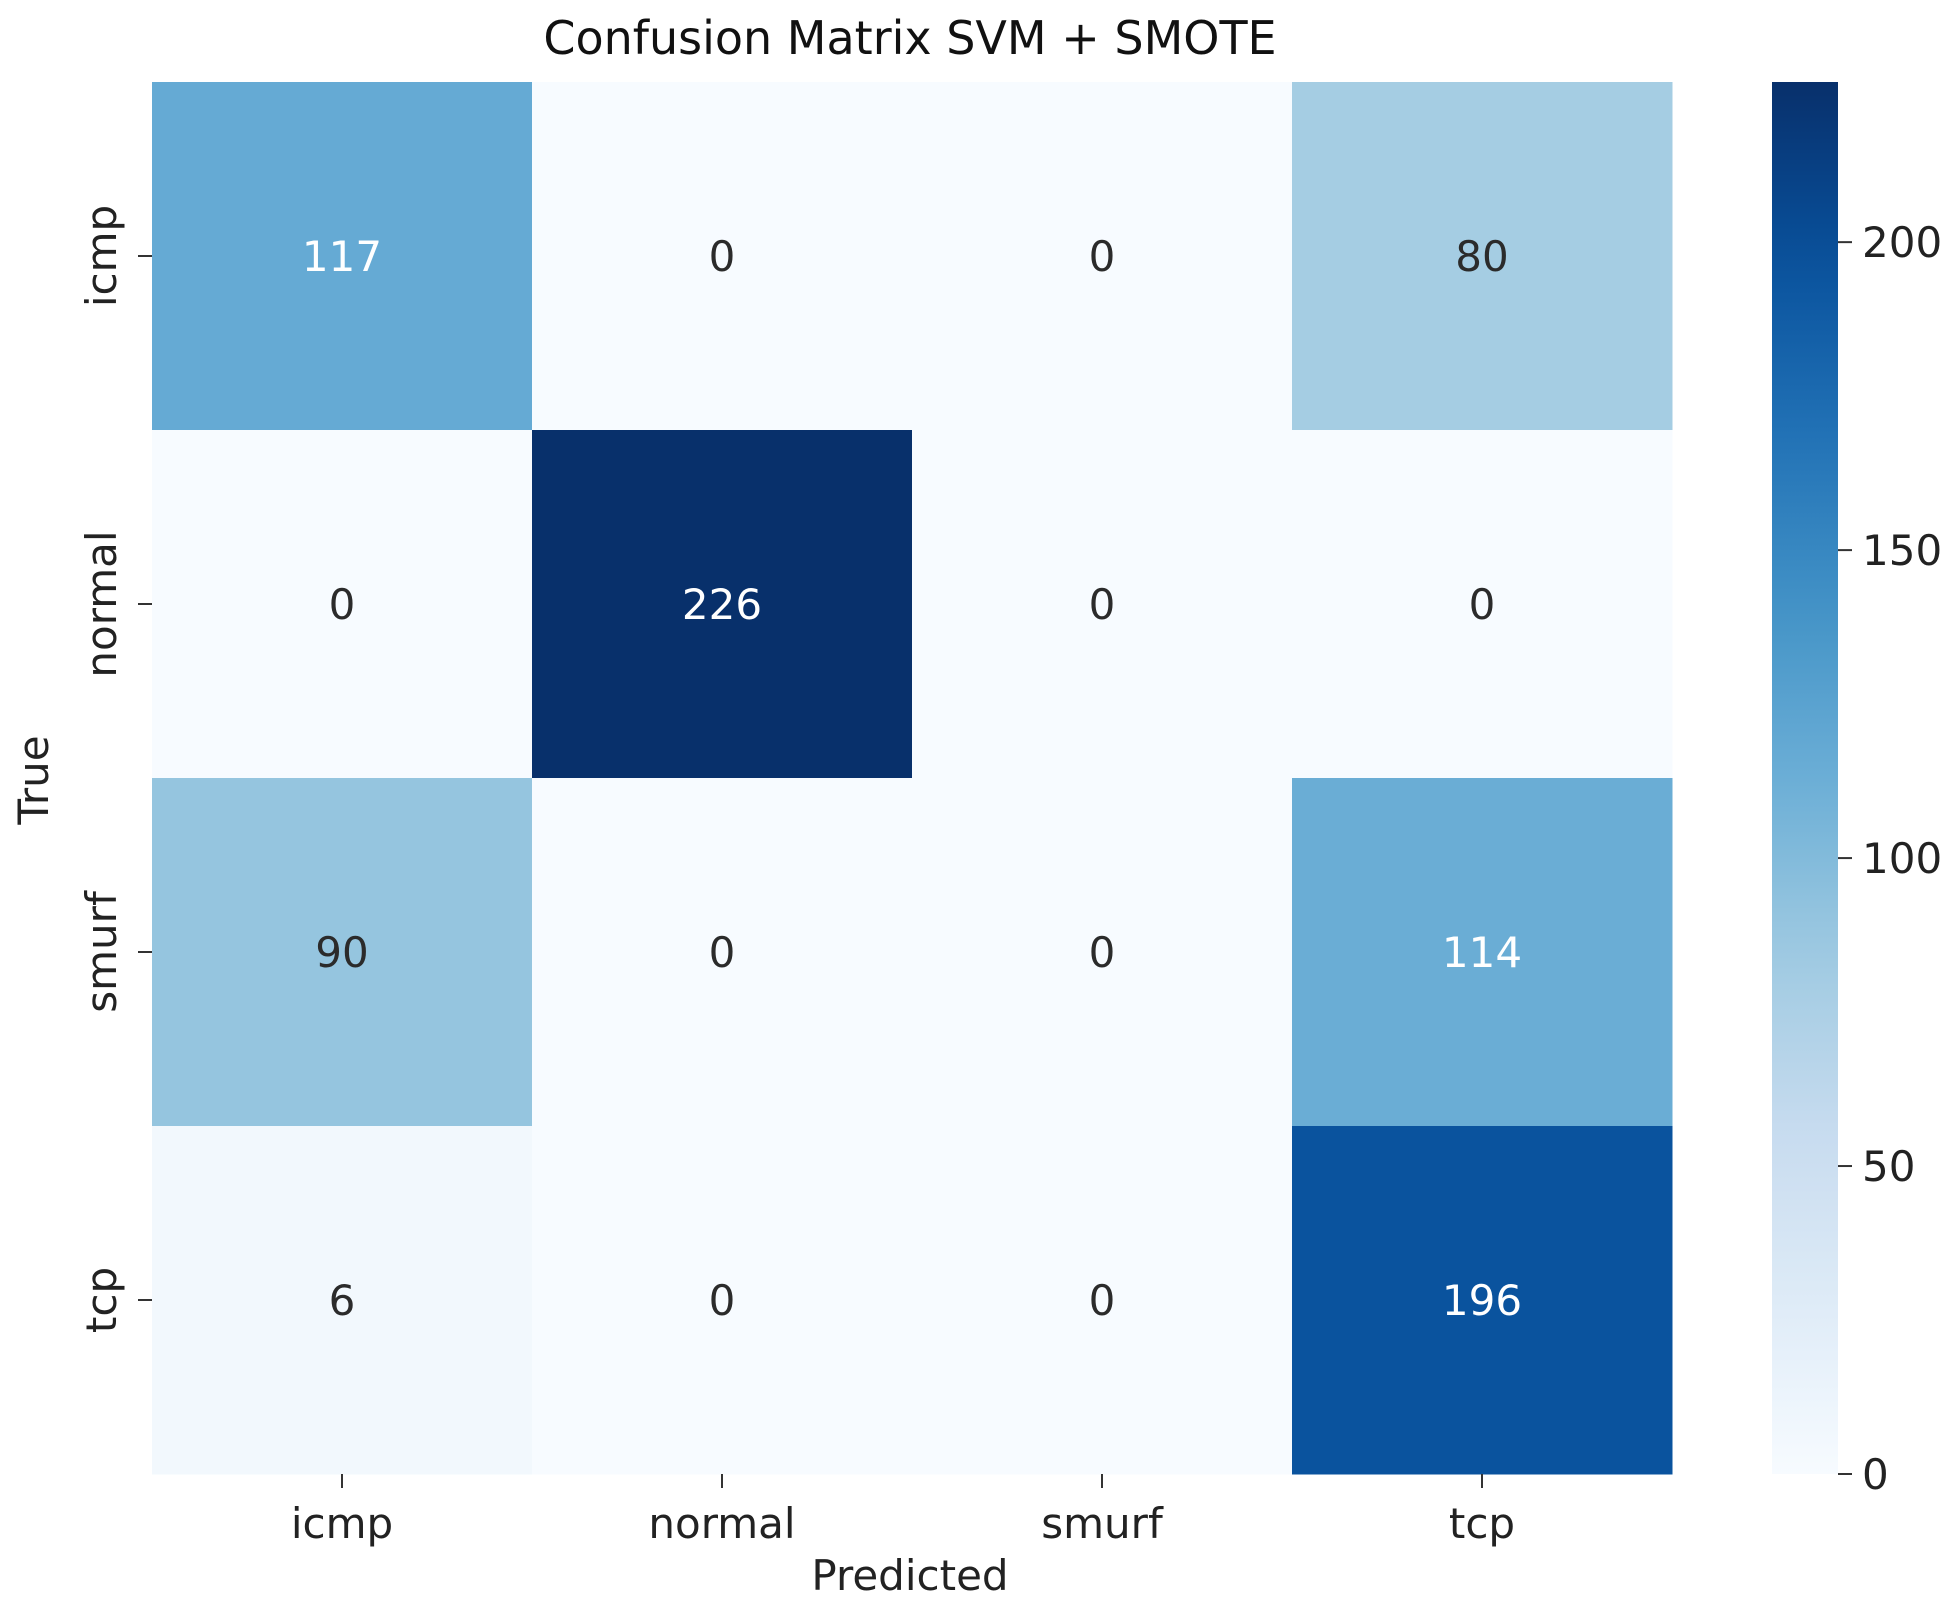 The image size is (1955, 1608). I want to click on heatmap-cell-icmp-tcp, so click(1482, 256).